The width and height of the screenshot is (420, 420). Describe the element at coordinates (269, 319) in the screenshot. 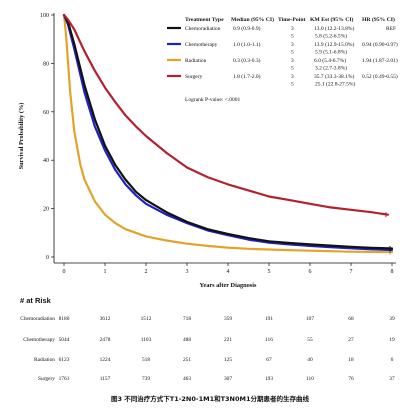

I see `risk-value: 191` at that location.